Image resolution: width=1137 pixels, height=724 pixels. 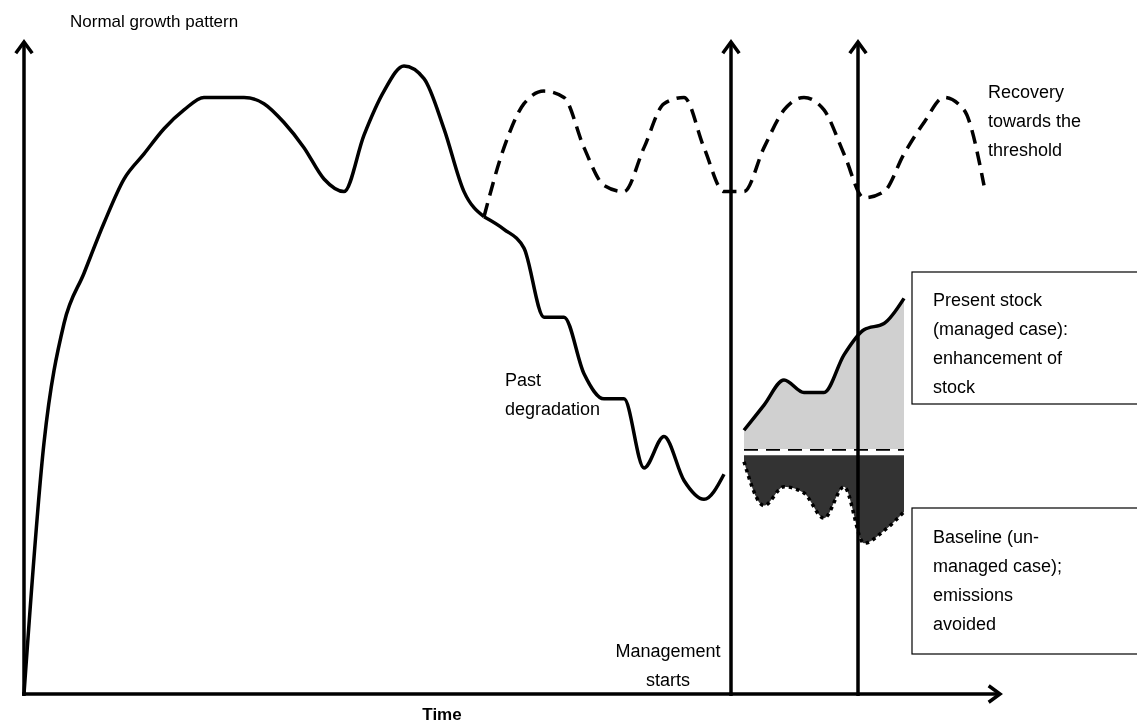 I want to click on x-axis-title: Time, so click(x=442, y=714).